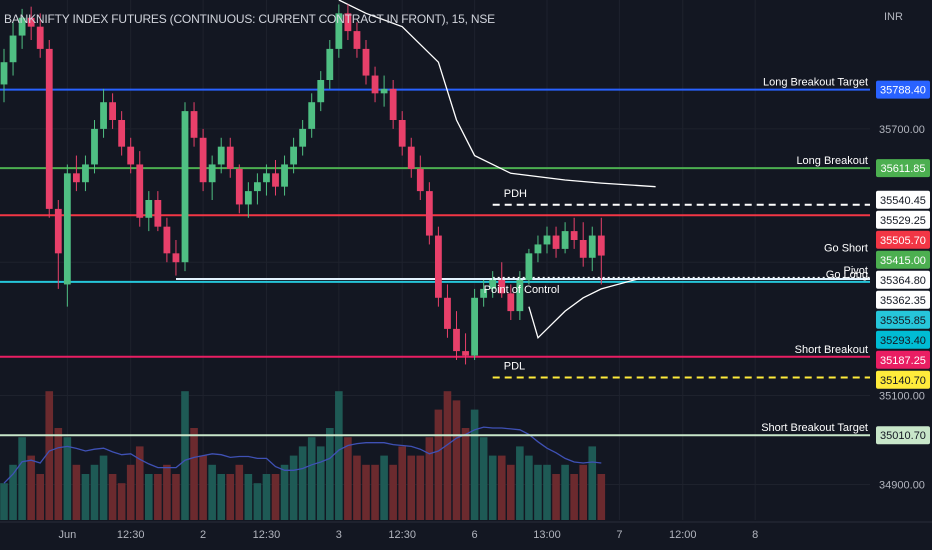 Image resolution: width=932 pixels, height=550 pixels. I want to click on time-label: Jun, so click(67, 535).